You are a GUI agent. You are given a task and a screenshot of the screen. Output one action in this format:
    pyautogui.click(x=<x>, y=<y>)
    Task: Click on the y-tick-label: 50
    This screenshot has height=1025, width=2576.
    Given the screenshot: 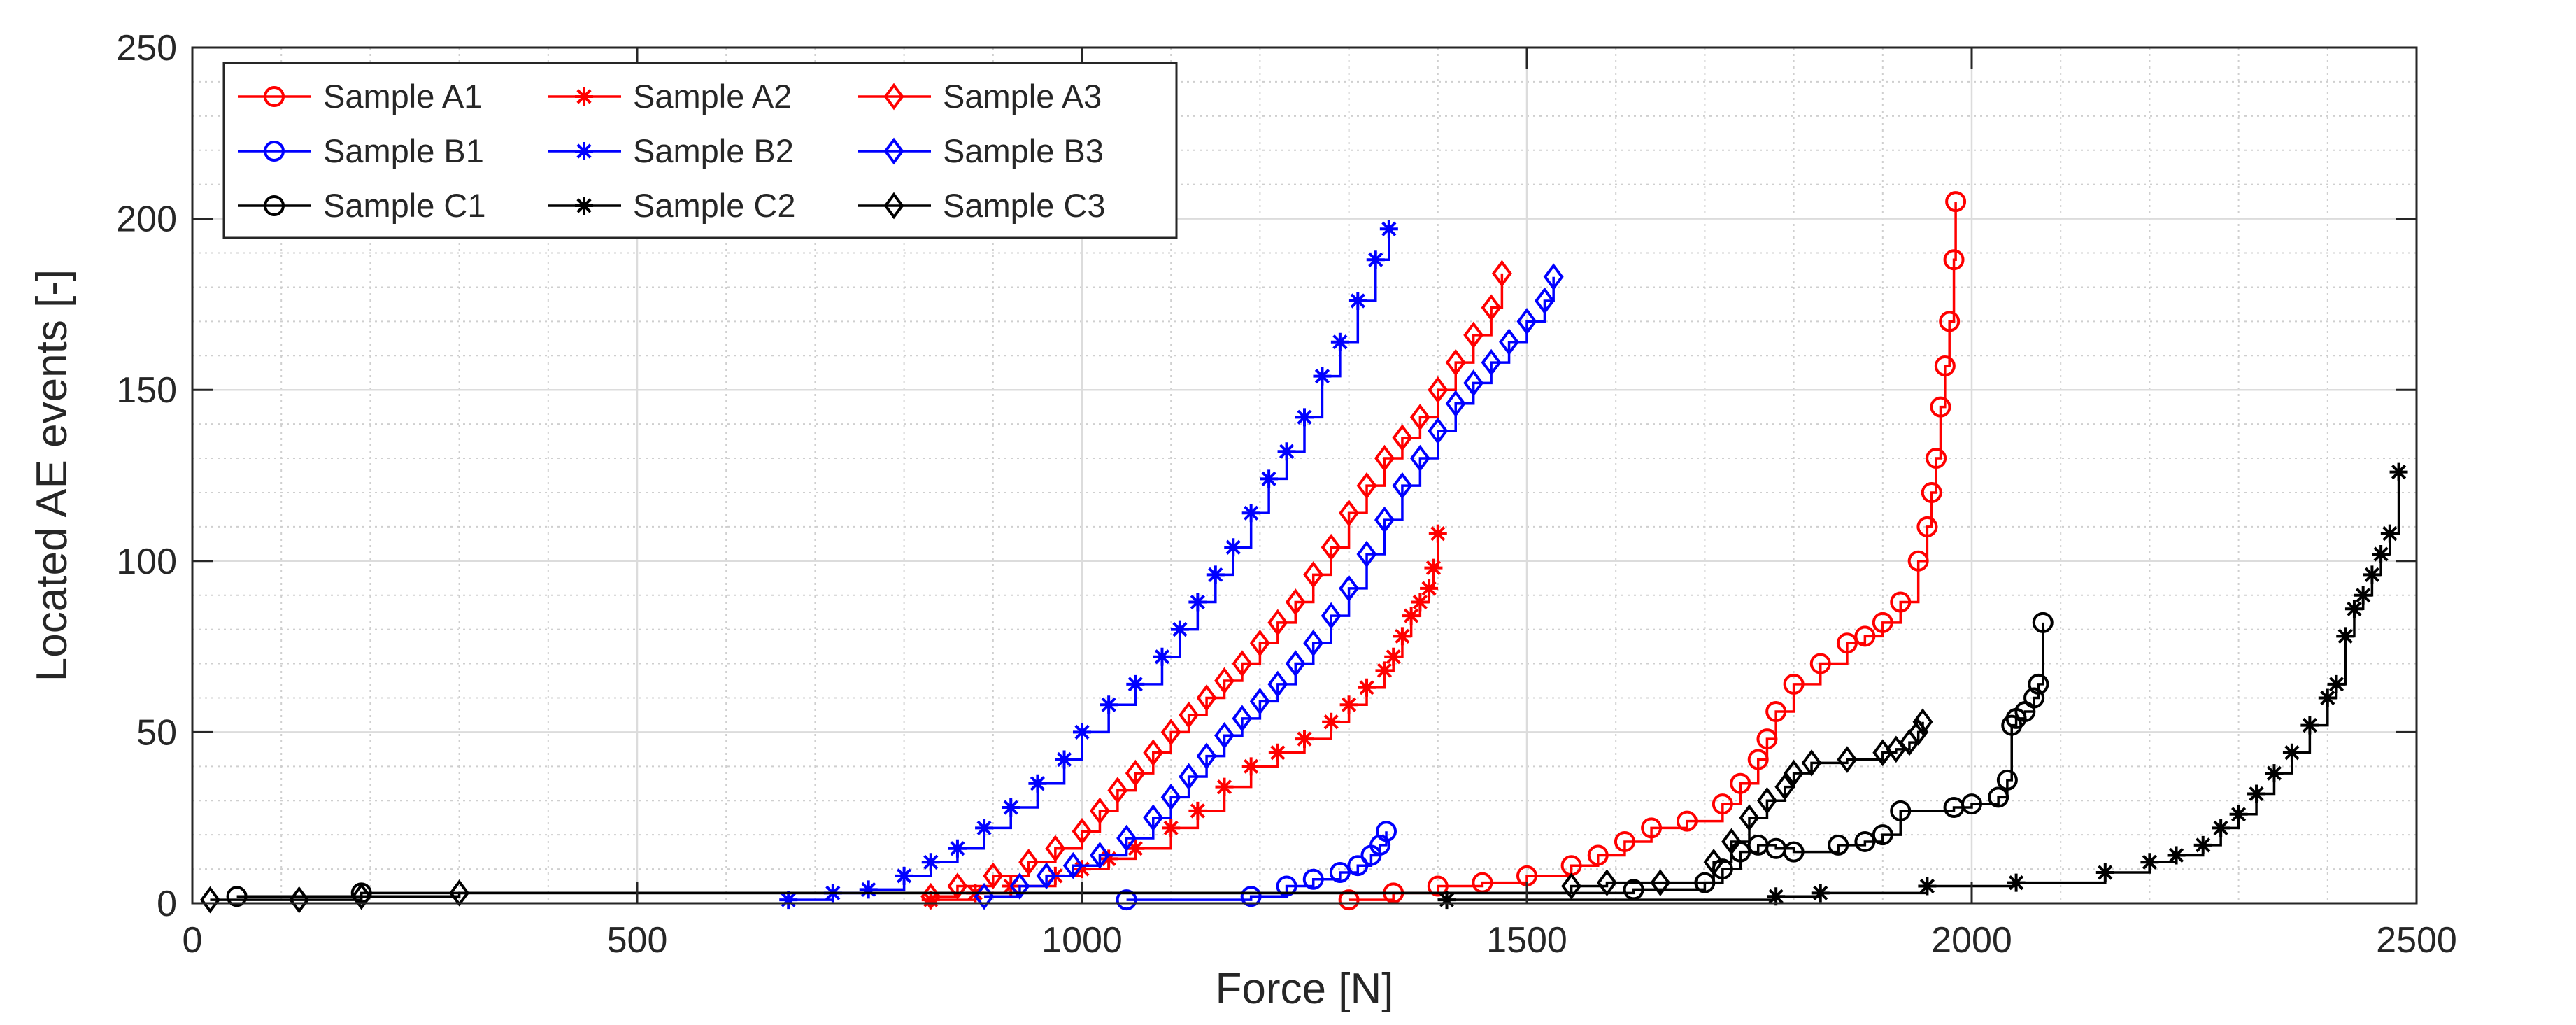 What is the action you would take?
    pyautogui.click(x=156, y=732)
    